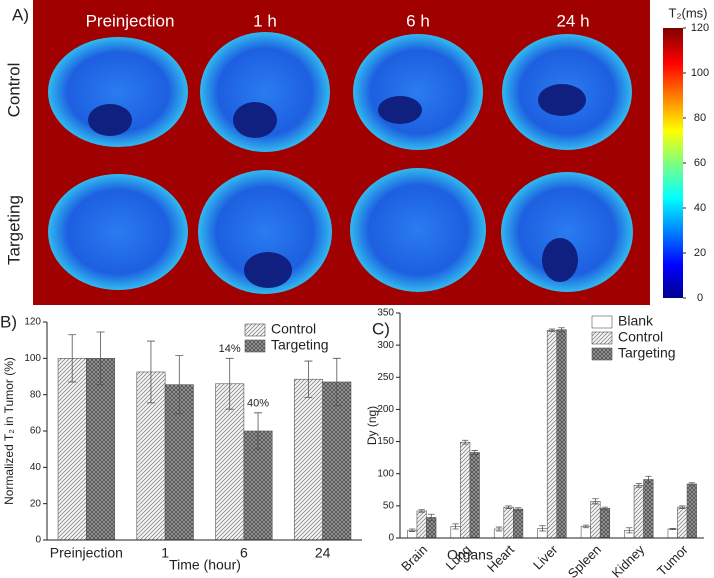 The width and height of the screenshot is (714, 578). What do you see at coordinates (672, 559) in the screenshot?
I see `x-tick-label: Tumor` at bounding box center [672, 559].